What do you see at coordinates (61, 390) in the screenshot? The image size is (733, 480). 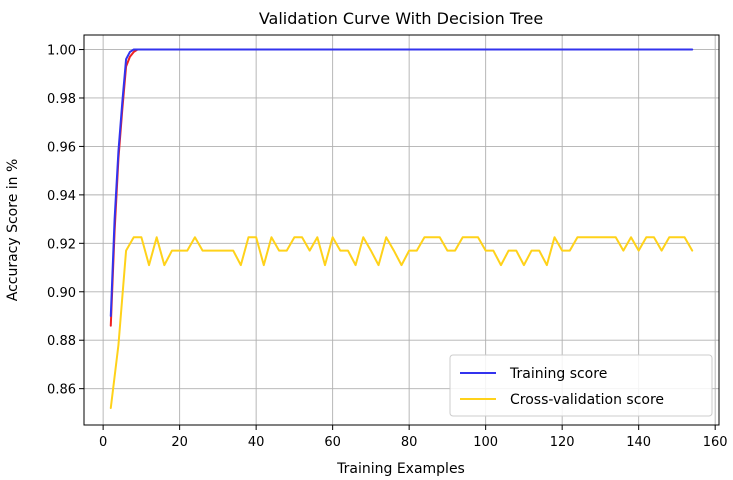 I see `y-tick-label: 0.86` at bounding box center [61, 390].